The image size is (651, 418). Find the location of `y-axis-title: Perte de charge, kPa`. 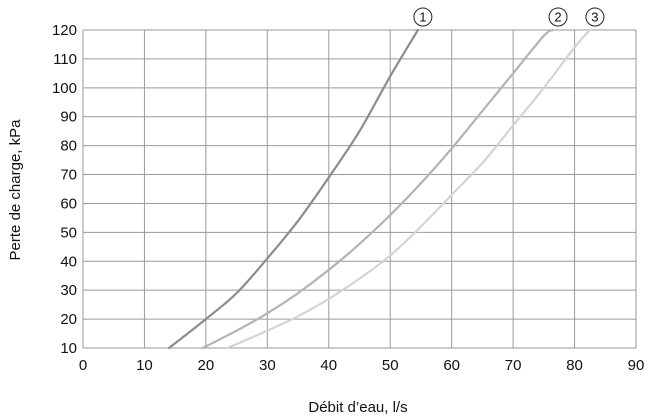

y-axis-title: Perte de charge, kPa is located at coordinates (15, 190).